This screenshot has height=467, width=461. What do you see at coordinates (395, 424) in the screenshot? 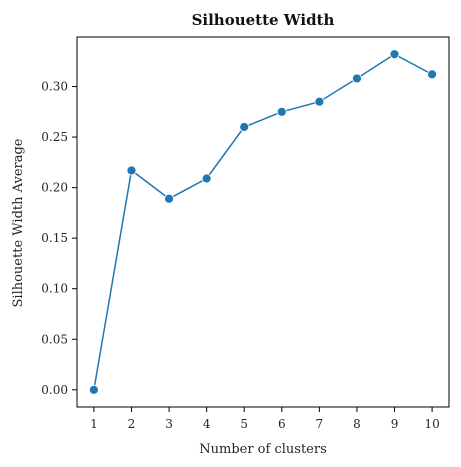
I see `x-tick-label: 9` at bounding box center [395, 424].